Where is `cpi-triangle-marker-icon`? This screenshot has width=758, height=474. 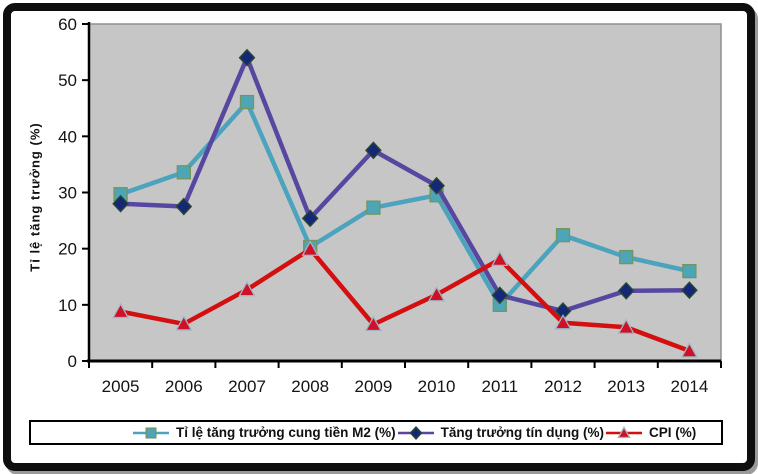
cpi-triangle-marker-icon is located at coordinates (623, 431).